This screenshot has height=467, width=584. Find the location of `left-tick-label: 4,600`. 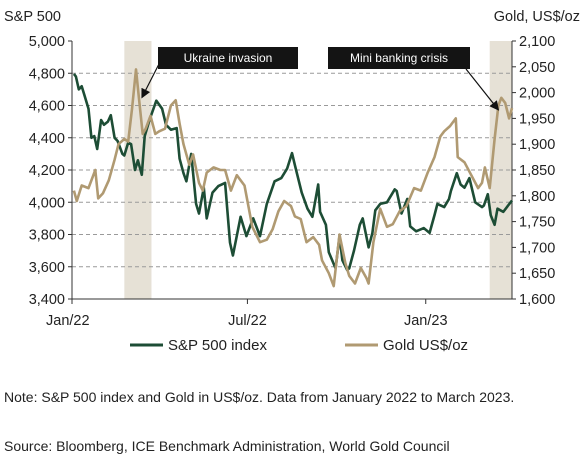

left-tick-label: 4,600 is located at coordinates (47, 107).